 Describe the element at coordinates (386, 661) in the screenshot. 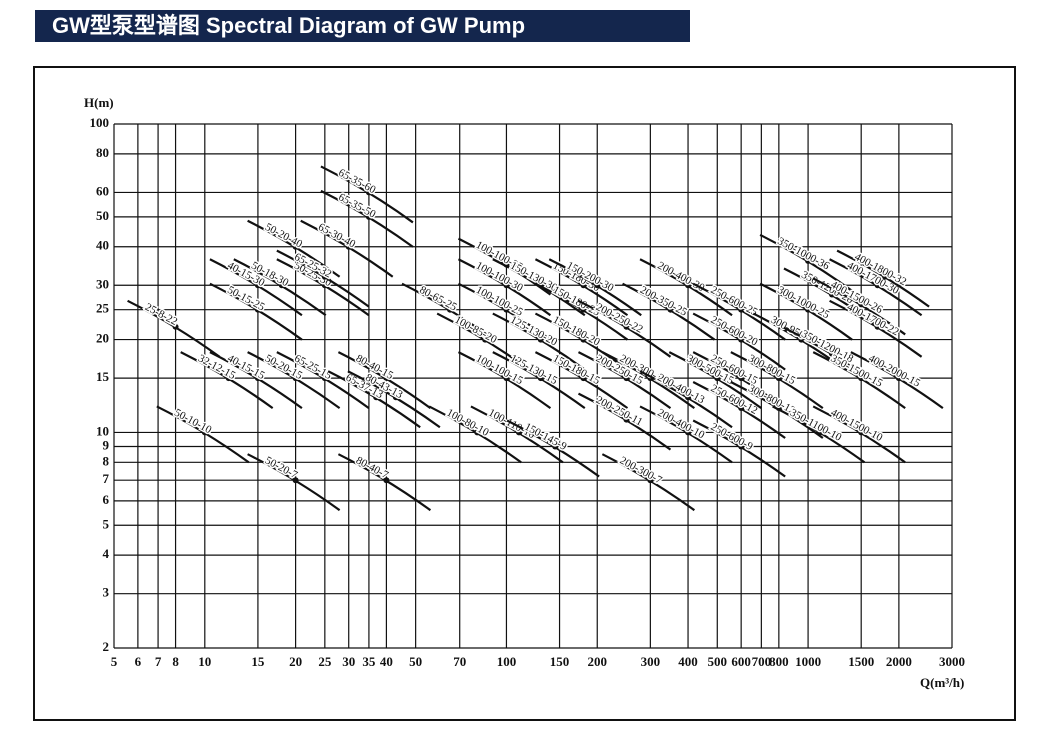

I see `x-tick-label: 40` at that location.